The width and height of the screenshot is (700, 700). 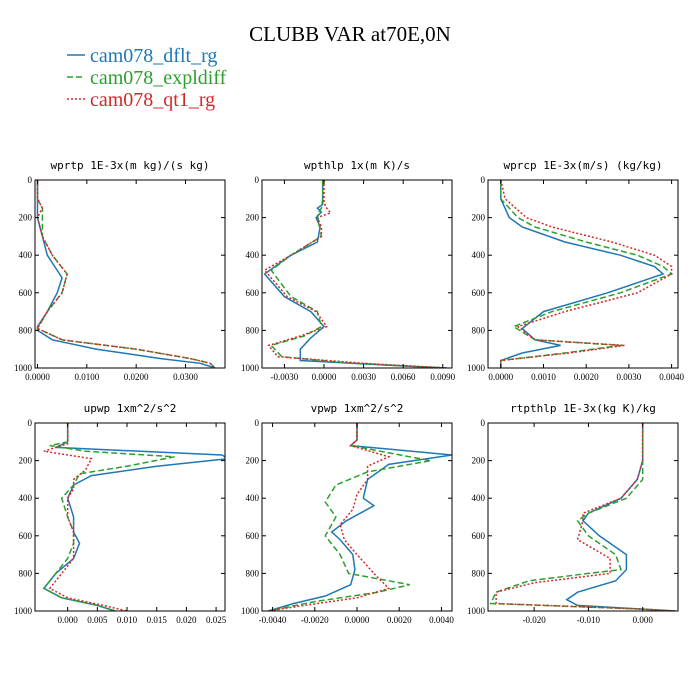 What do you see at coordinates (136, 377) in the screenshot?
I see `x-tick-label: 0.0200` at bounding box center [136, 377].